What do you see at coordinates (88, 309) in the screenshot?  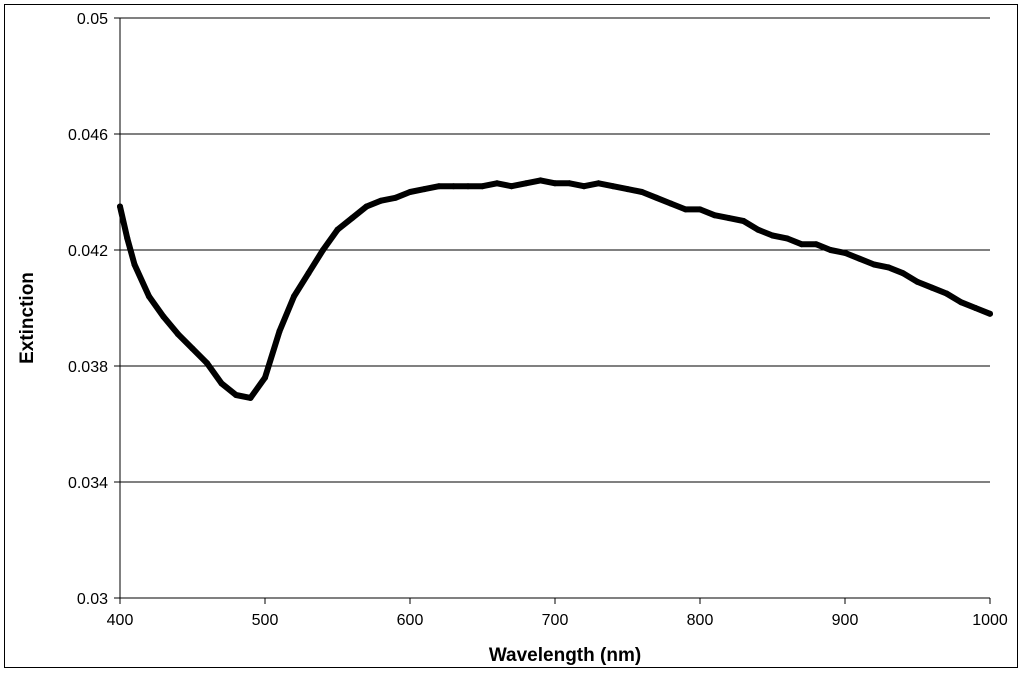 I see `y-tick-labels: 0.03 0.034 0.038 0.042 0.046 0.05` at bounding box center [88, 309].